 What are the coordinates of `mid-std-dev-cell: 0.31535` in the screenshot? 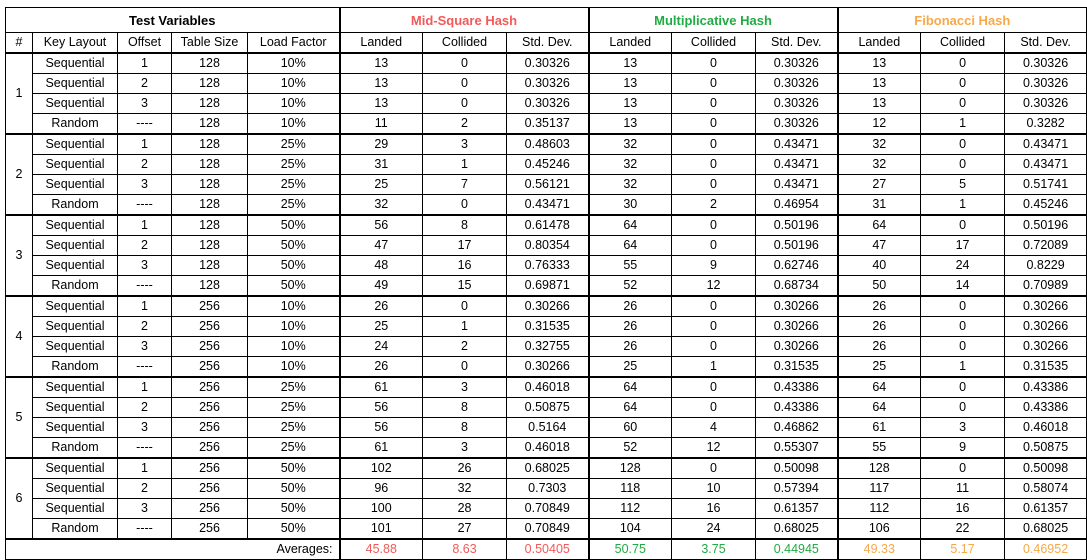 It's located at (548, 326).